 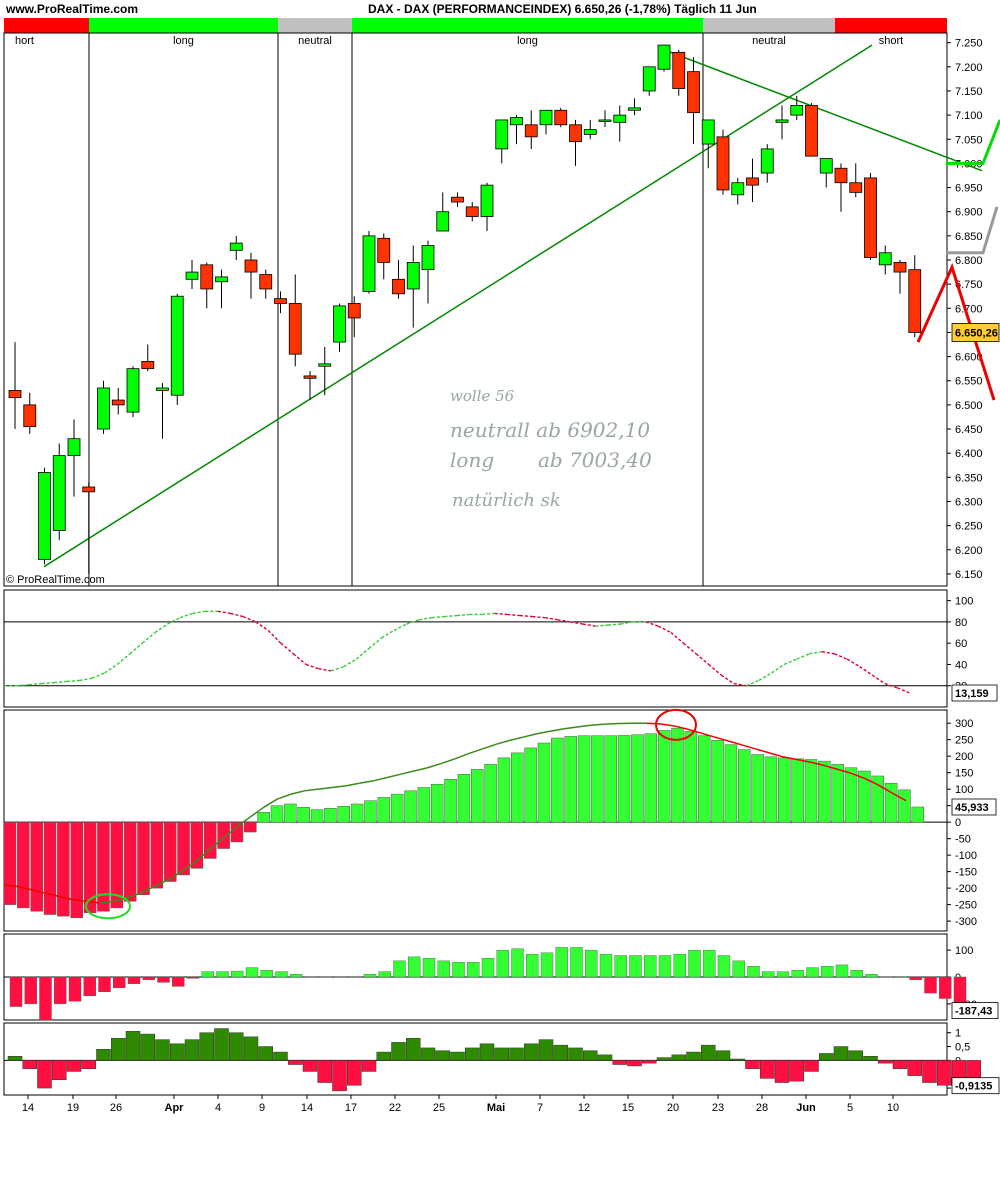 What do you see at coordinates (891, 41) in the screenshot?
I see `regime-label-6: short` at bounding box center [891, 41].